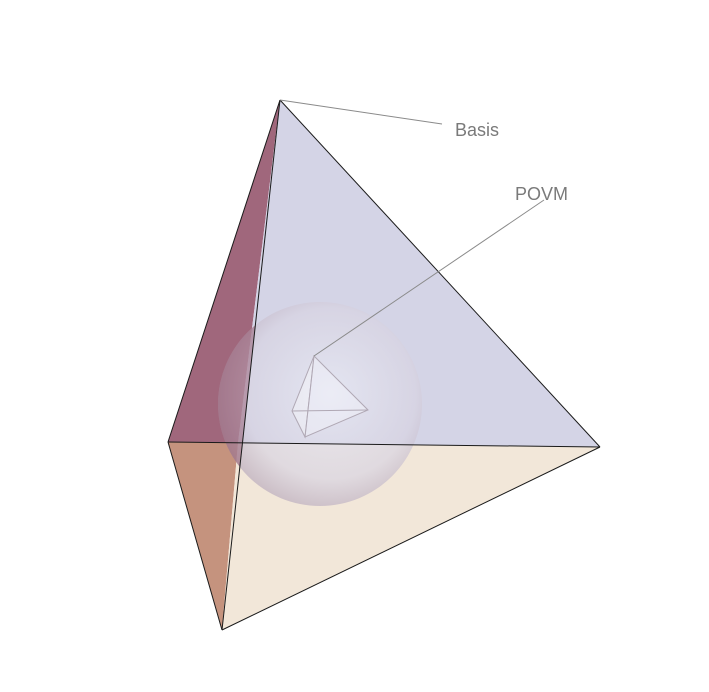 Image resolution: width=709 pixels, height=692 pixels. Describe the element at coordinates (429, 278) in the screenshot. I see `povm-leader-line` at that location.